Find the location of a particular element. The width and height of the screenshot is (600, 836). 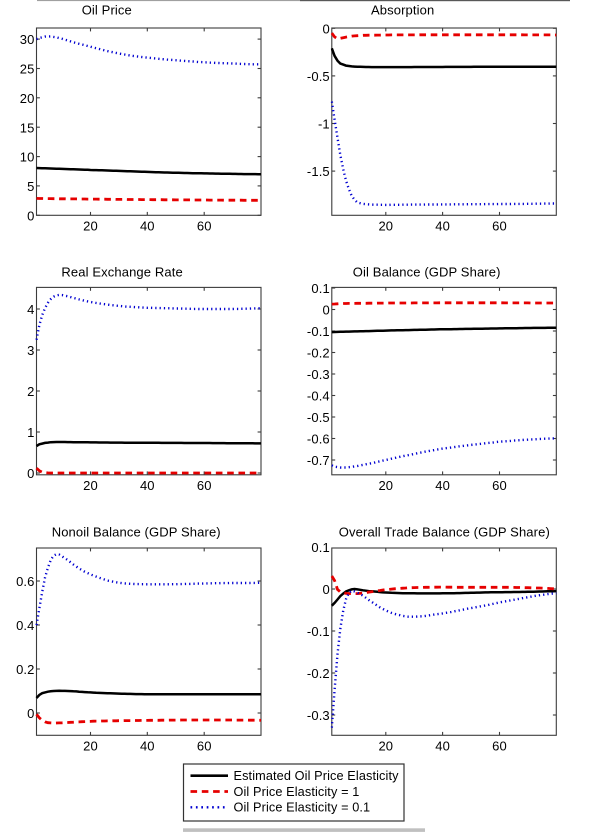

svg-text: Nonoil Balance (GDP Share) is located at coordinates (136, 532).